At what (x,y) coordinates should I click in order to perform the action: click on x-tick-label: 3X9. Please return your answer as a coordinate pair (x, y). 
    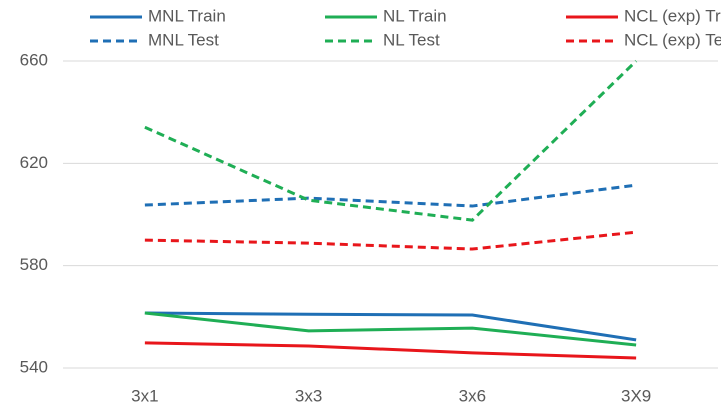
    Looking at the image, I should click on (636, 395).